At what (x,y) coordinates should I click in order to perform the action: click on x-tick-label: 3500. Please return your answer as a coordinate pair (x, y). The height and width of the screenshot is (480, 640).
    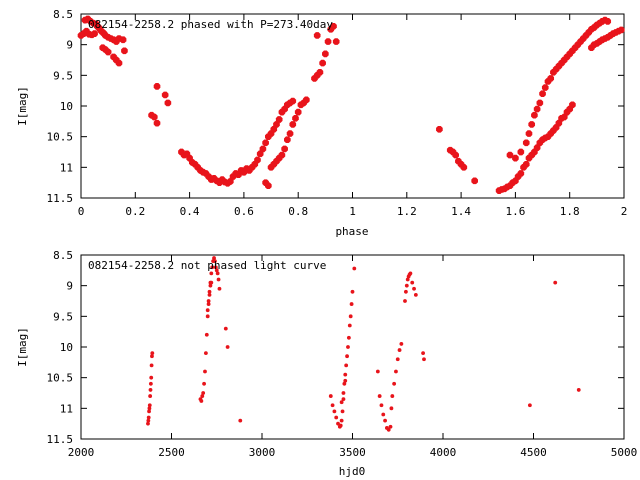
    Looking at the image, I should click on (352, 452).